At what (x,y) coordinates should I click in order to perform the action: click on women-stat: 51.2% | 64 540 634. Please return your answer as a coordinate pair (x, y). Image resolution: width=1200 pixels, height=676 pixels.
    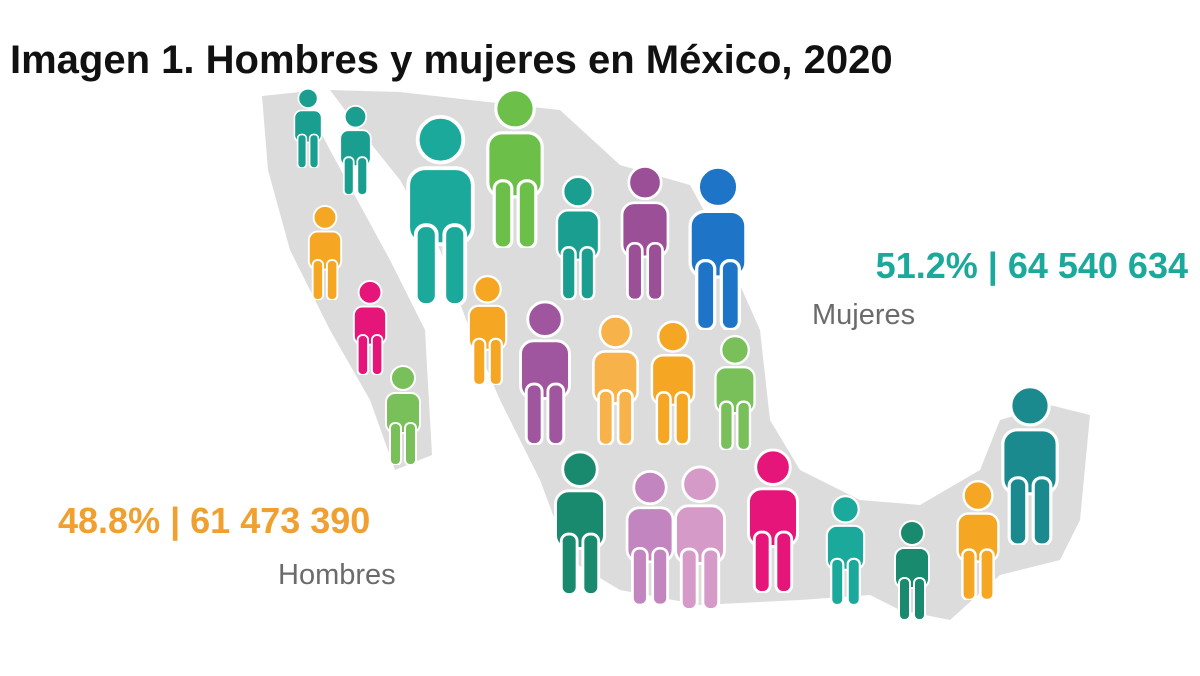
    Looking at the image, I should click on (1032, 266).